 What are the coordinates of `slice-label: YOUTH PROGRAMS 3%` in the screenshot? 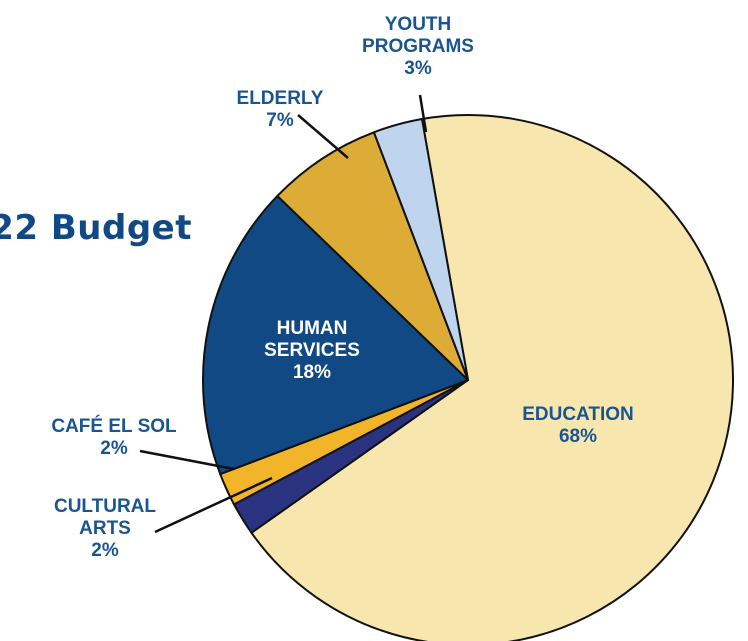 It's located at (418, 46).